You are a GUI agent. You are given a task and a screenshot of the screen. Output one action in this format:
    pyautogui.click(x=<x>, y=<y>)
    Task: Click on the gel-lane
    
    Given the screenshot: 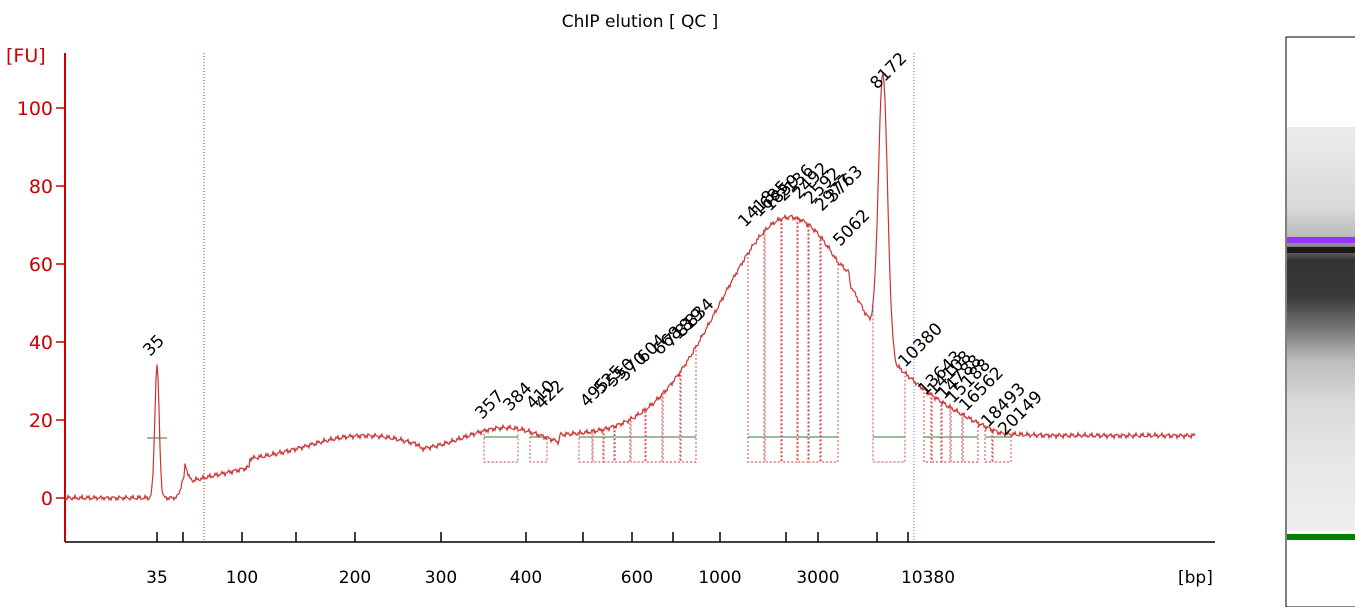 What is the action you would take?
    pyautogui.click(x=1320, y=321)
    